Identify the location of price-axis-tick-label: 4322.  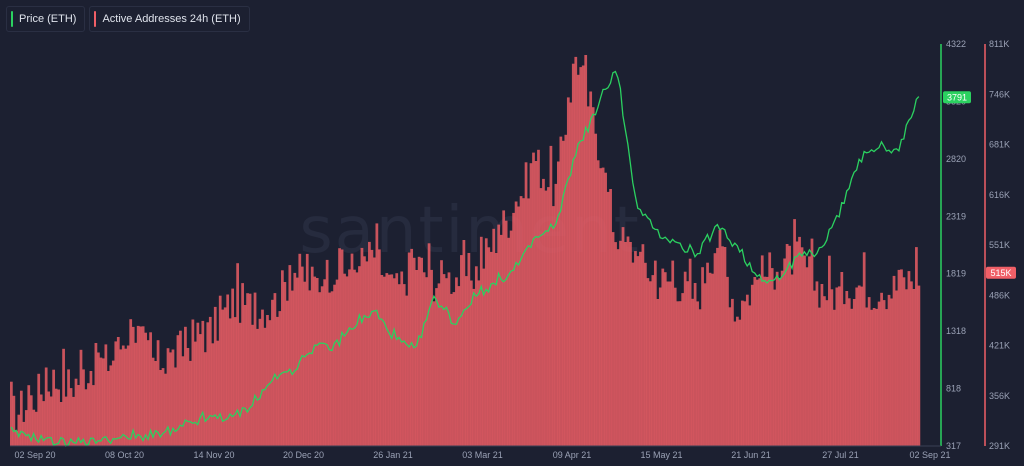
(956, 44).